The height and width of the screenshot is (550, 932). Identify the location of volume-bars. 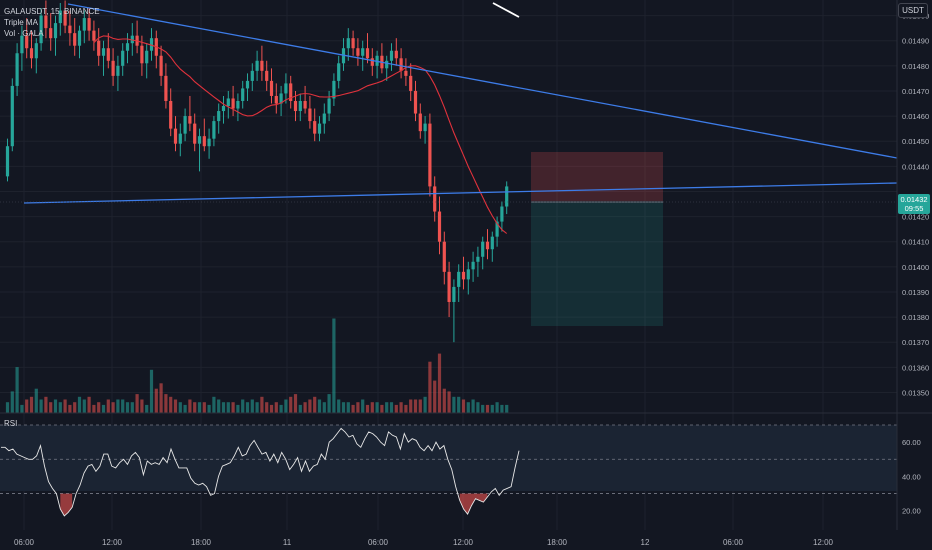
(257, 365).